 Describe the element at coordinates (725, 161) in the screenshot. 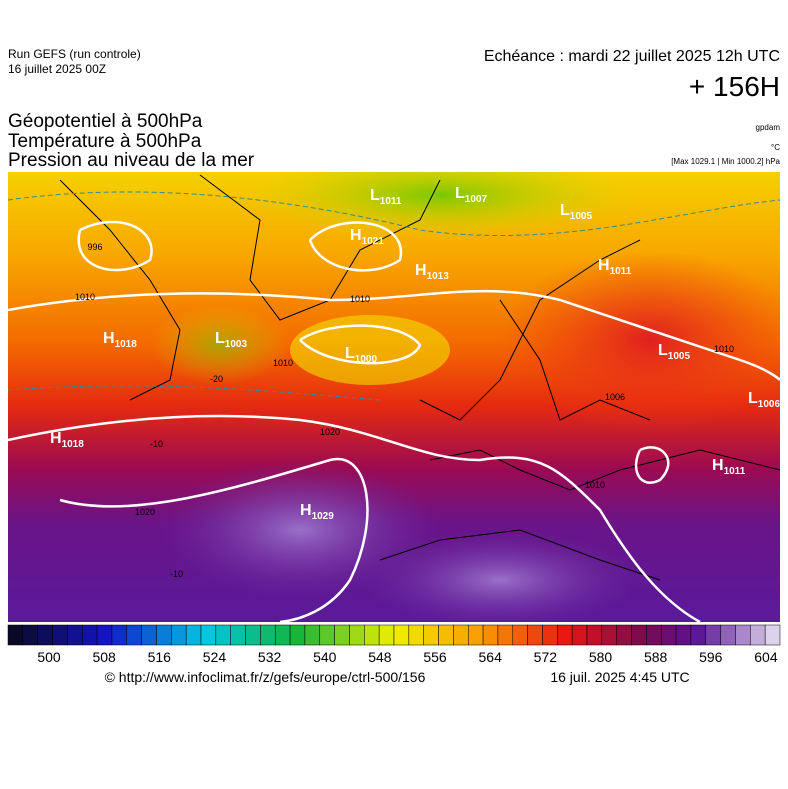

I see `unit: [Max 1029.1 | Min 1000.2] hPa` at that location.